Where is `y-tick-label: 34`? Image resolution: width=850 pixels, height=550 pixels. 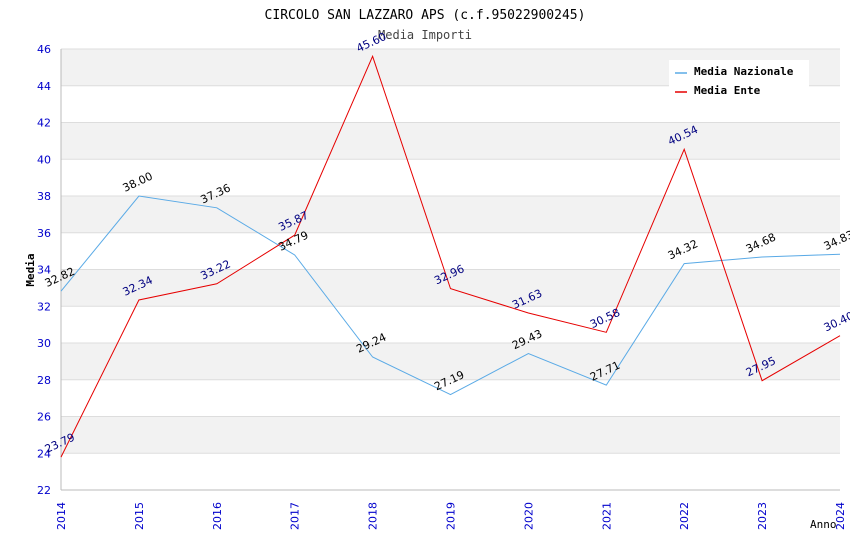
y-tick-label: 34 is located at coordinates (44, 270).